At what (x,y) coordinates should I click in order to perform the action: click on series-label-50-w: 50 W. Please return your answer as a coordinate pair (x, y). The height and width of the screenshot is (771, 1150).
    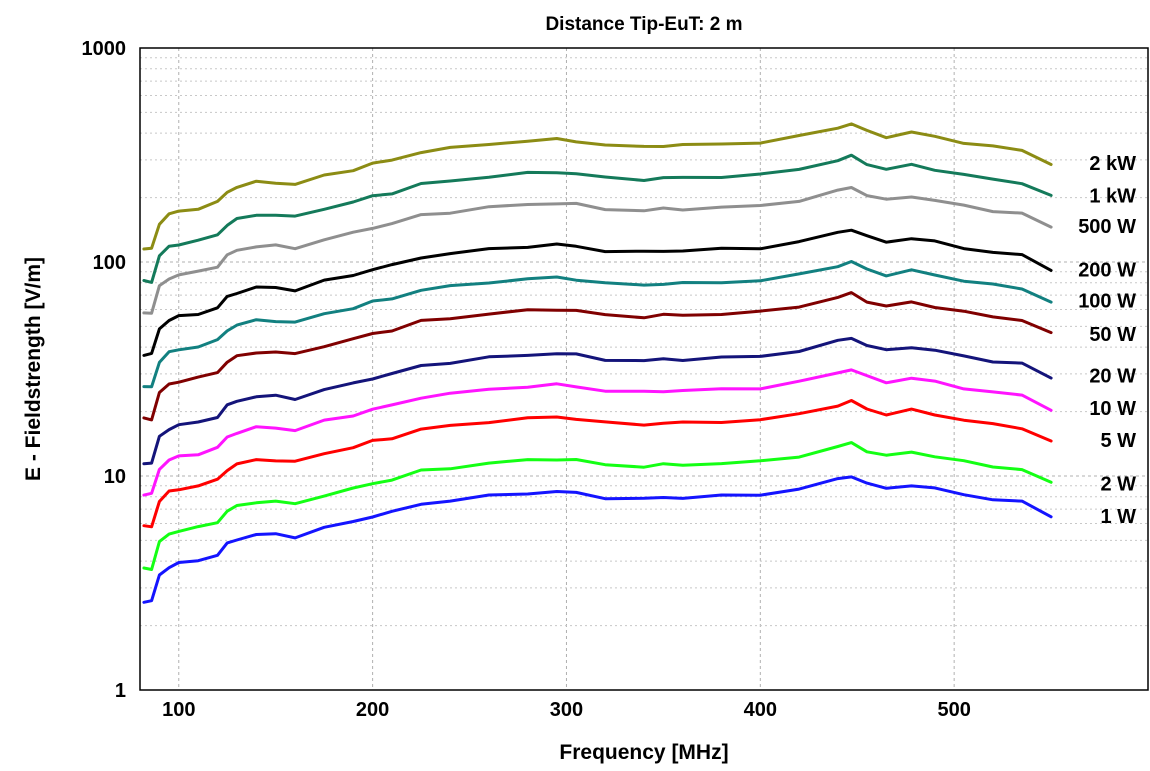
    Looking at the image, I should click on (1112, 335).